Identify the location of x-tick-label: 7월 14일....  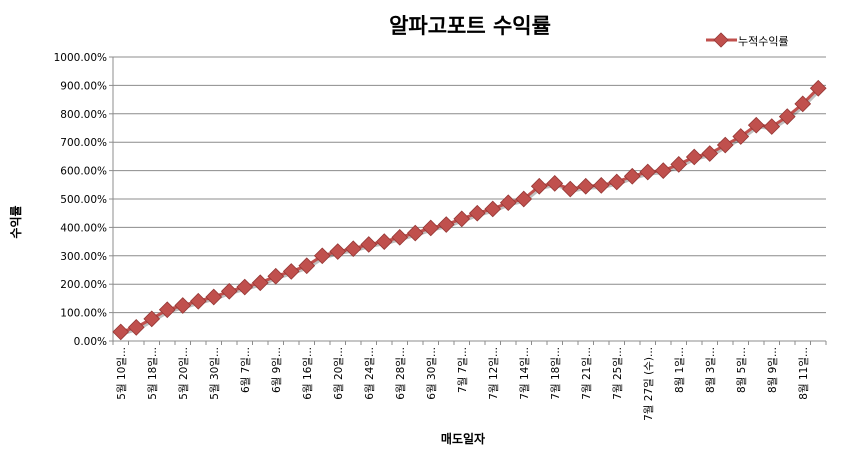
(524, 373).